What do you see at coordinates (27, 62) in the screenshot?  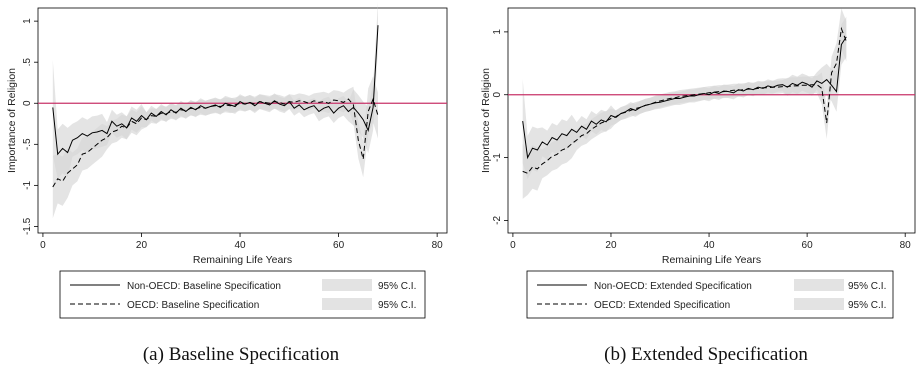 I see `y-tick-label: .5` at bounding box center [27, 62].